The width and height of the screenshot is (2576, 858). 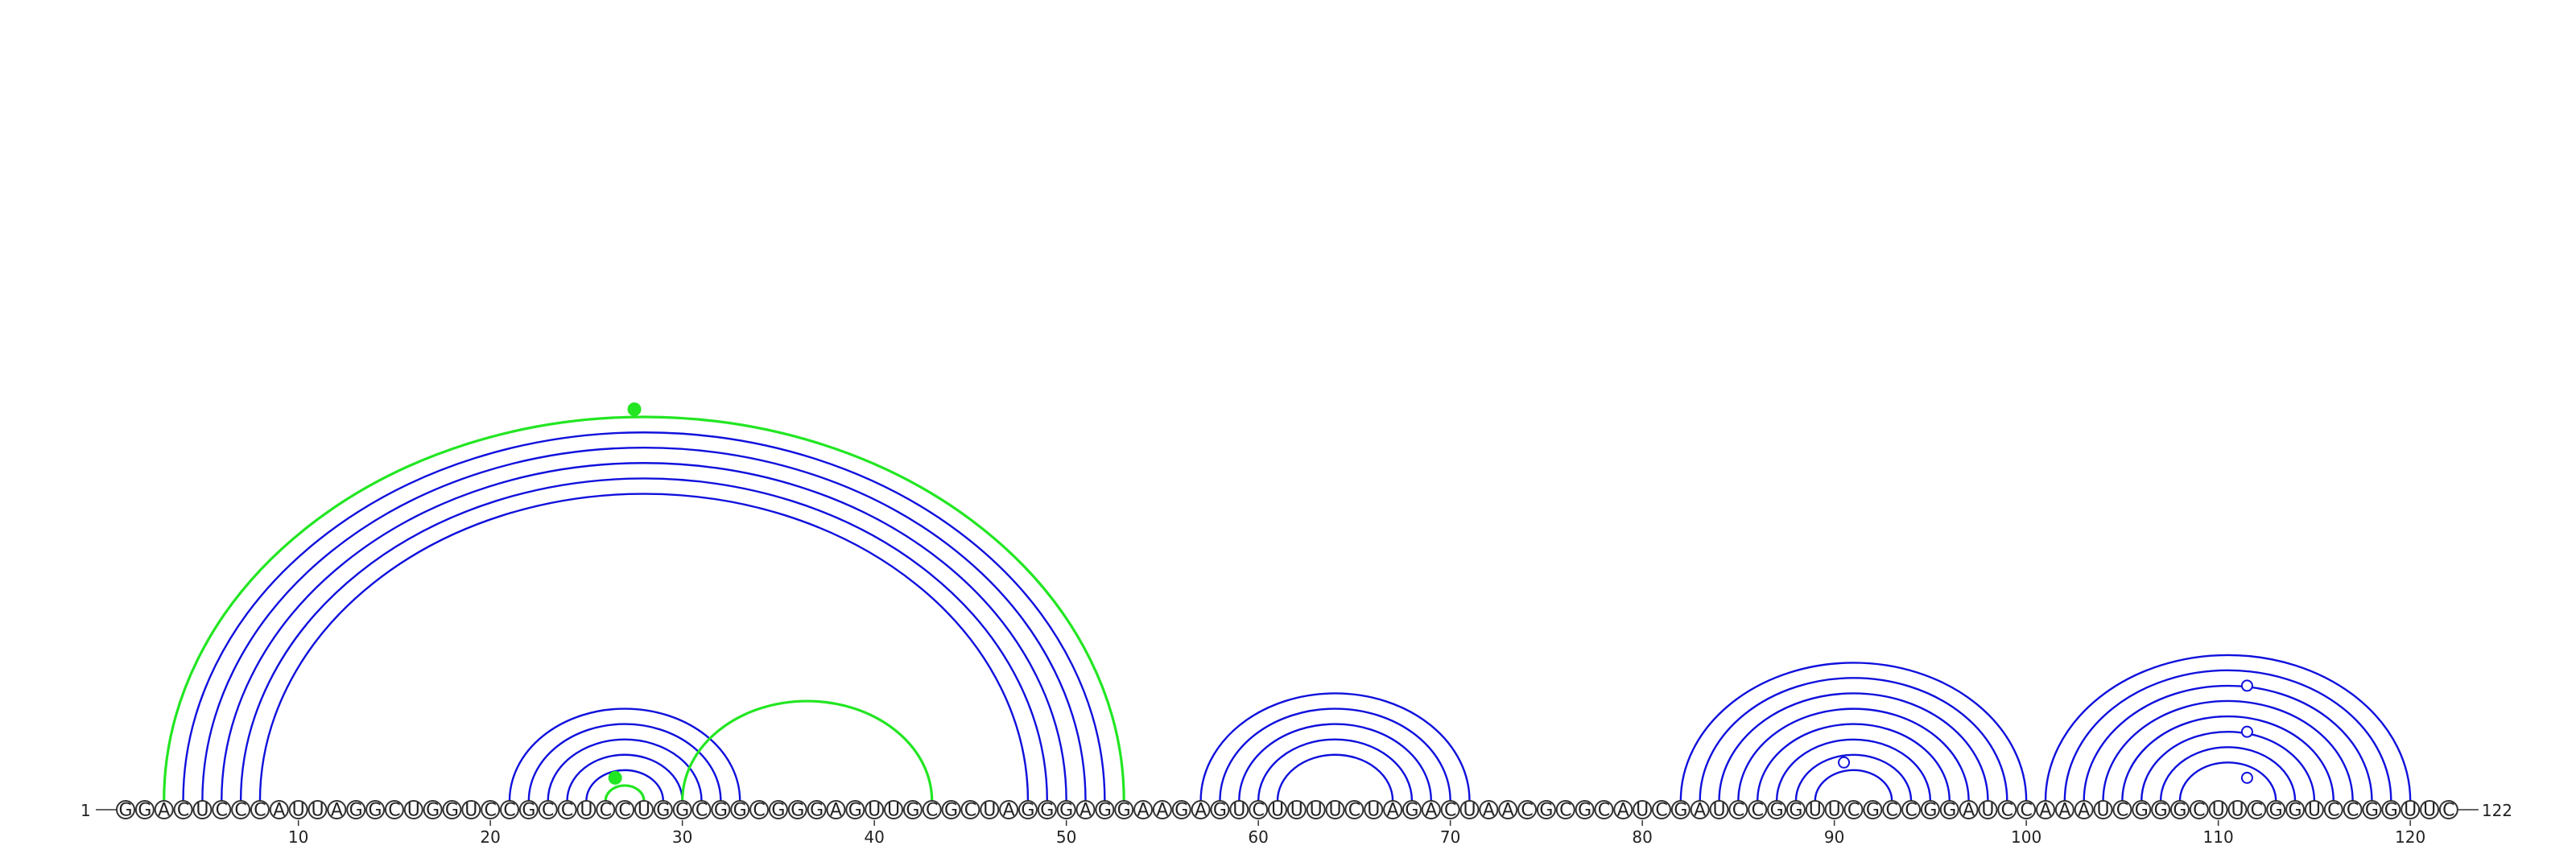 I want to click on nucleotide-109: C, so click(x=2199, y=811).